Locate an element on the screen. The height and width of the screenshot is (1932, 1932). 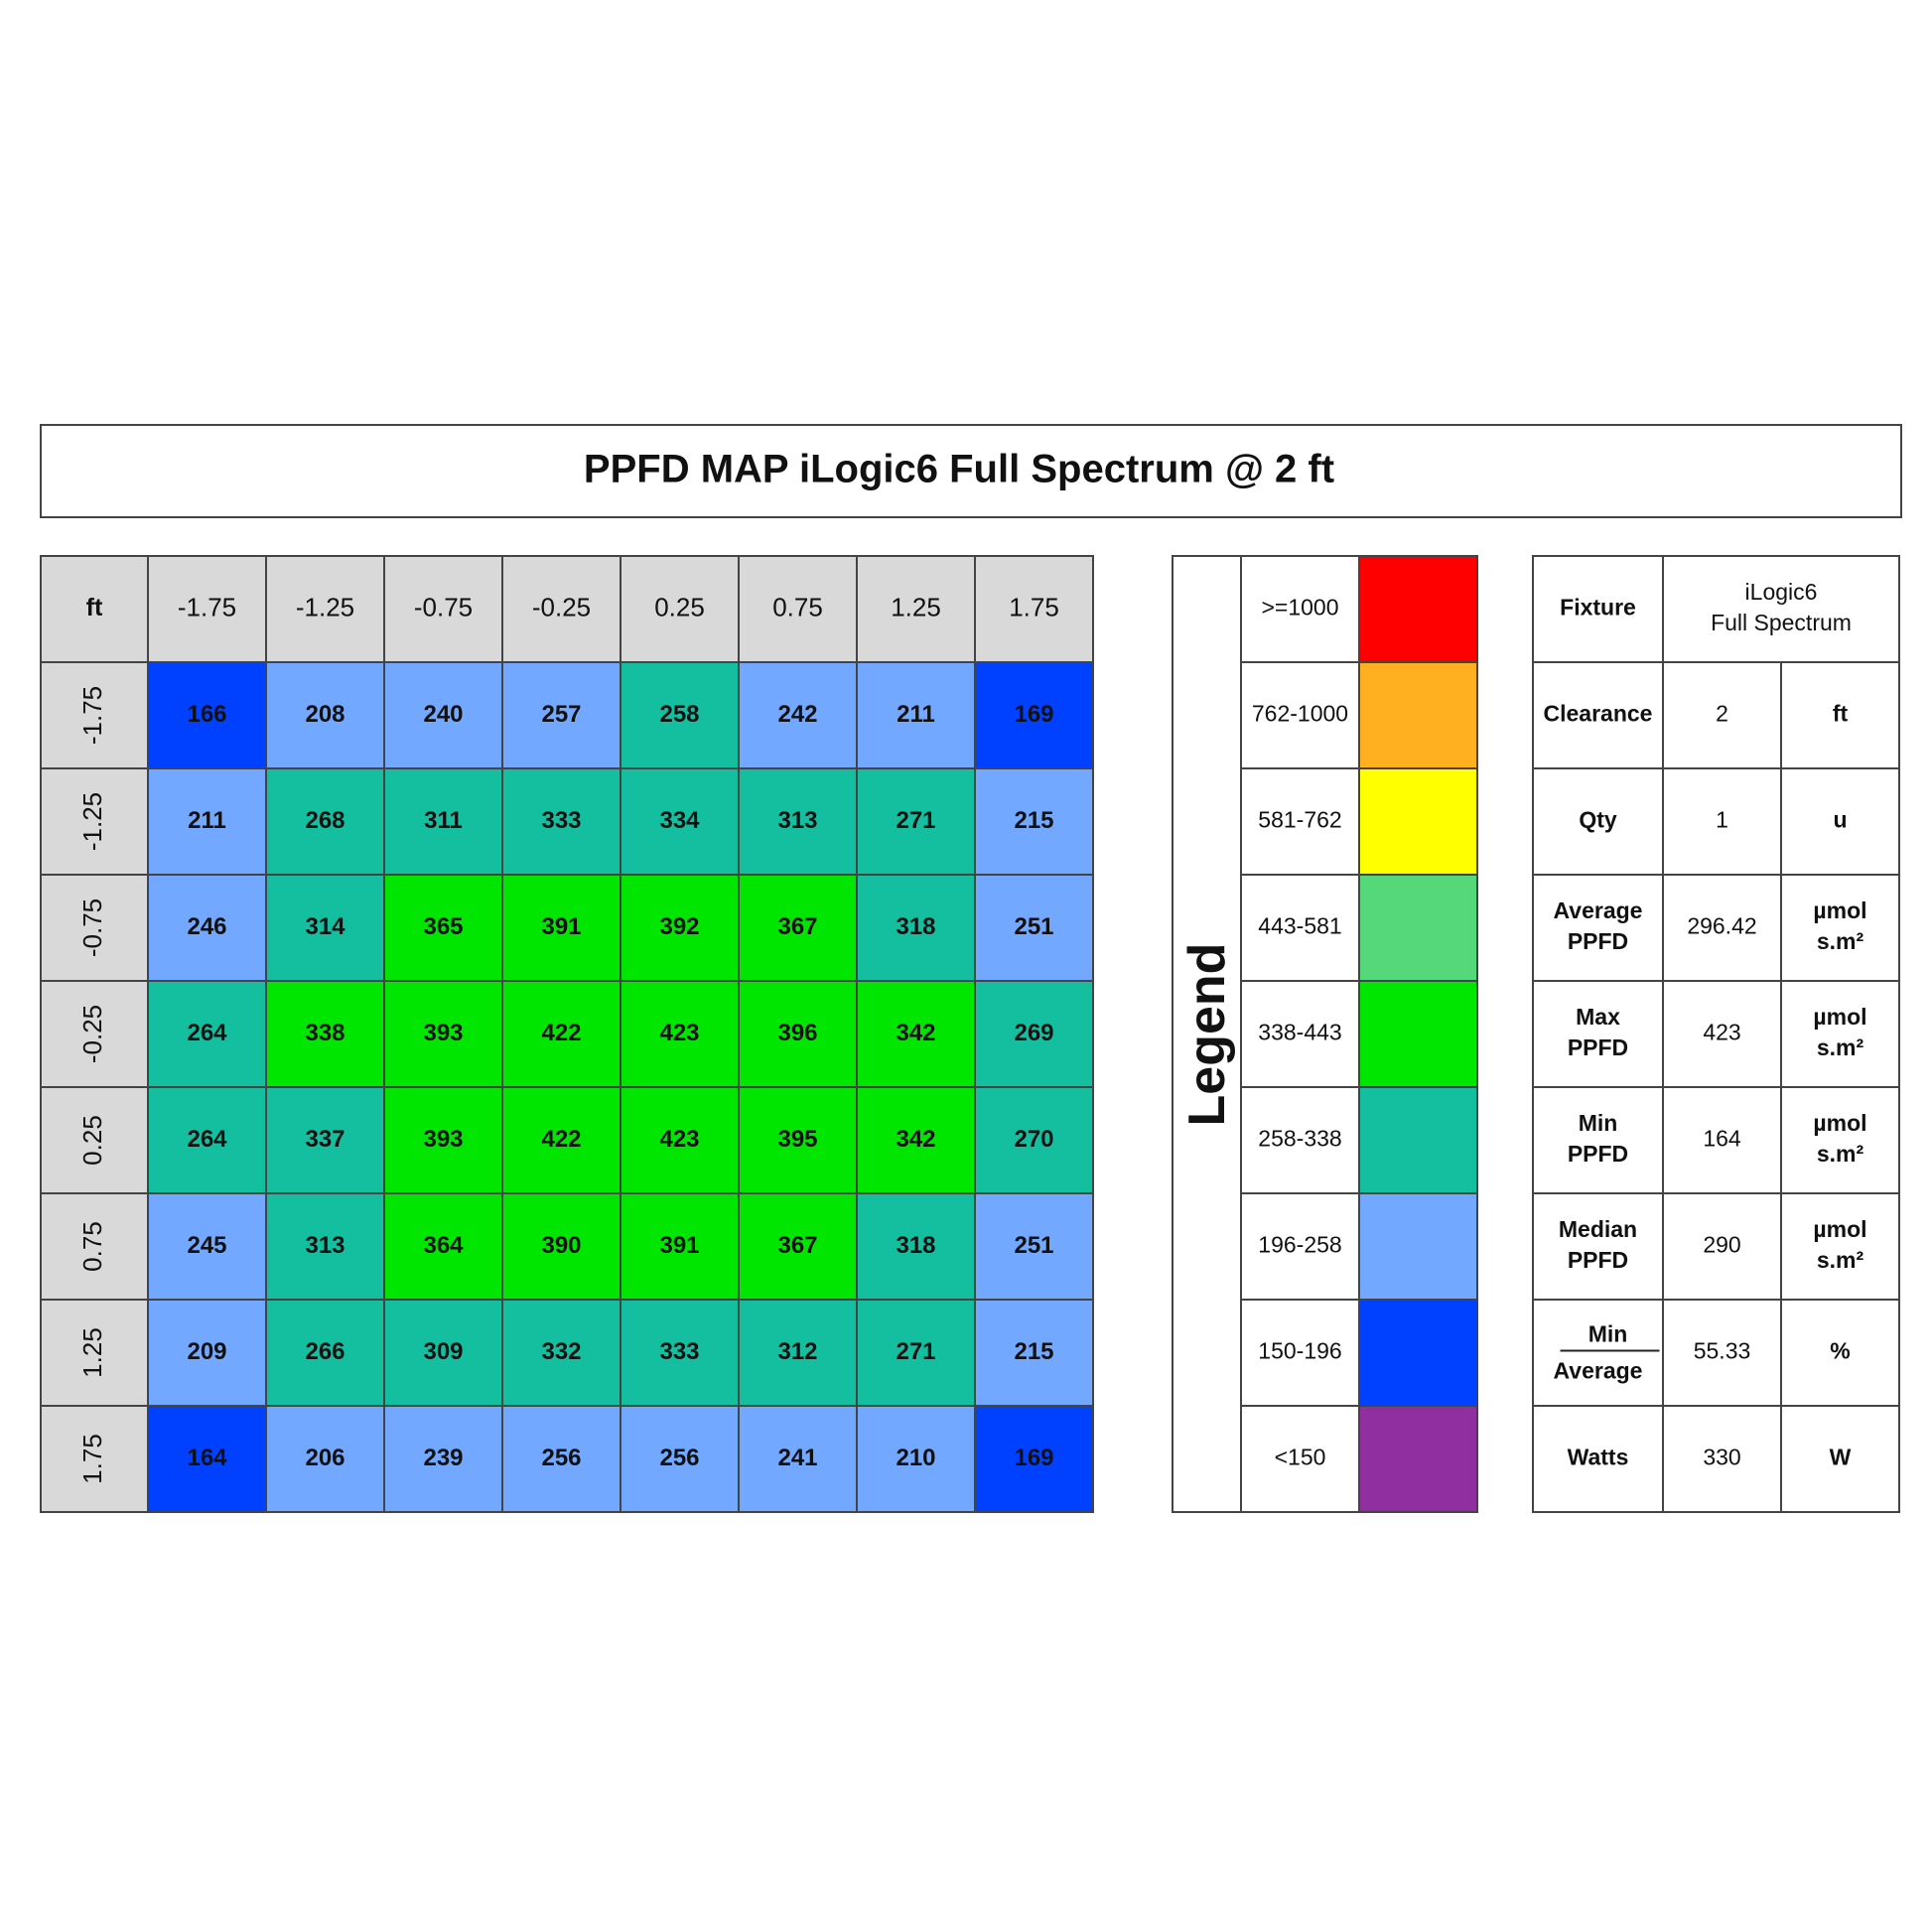
ppfd-value: 242 is located at coordinates (797, 715).